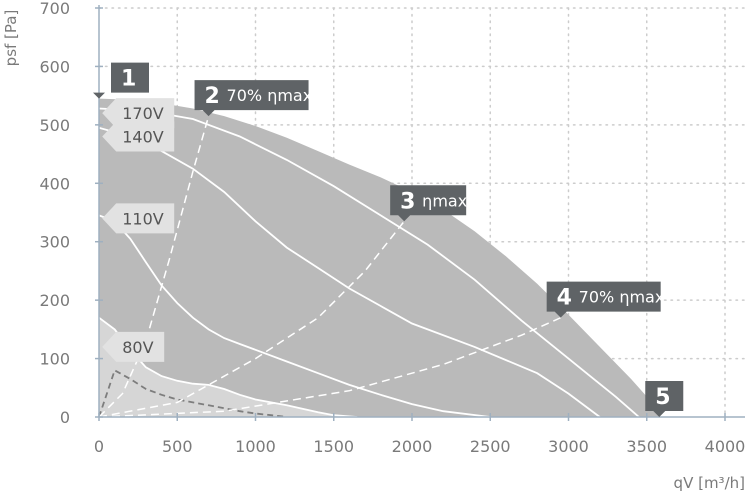 Image resolution: width=749 pixels, height=492 pixels. I want to click on y-tick-label: 500, so click(54, 125).